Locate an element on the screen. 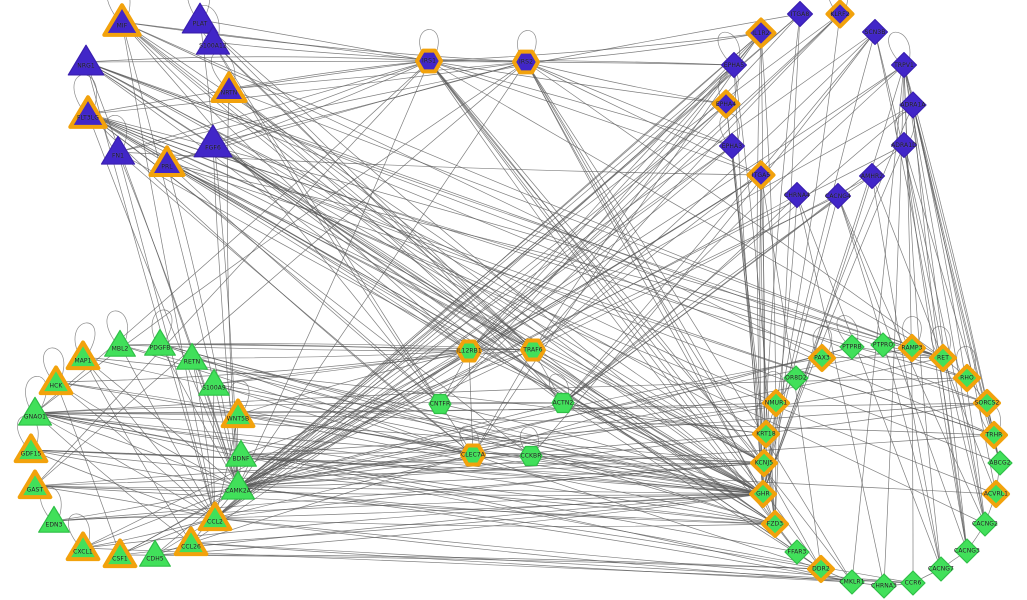 The image size is (1027, 600). graph-node-klrf2: KLRF2 is located at coordinates (840, 17).